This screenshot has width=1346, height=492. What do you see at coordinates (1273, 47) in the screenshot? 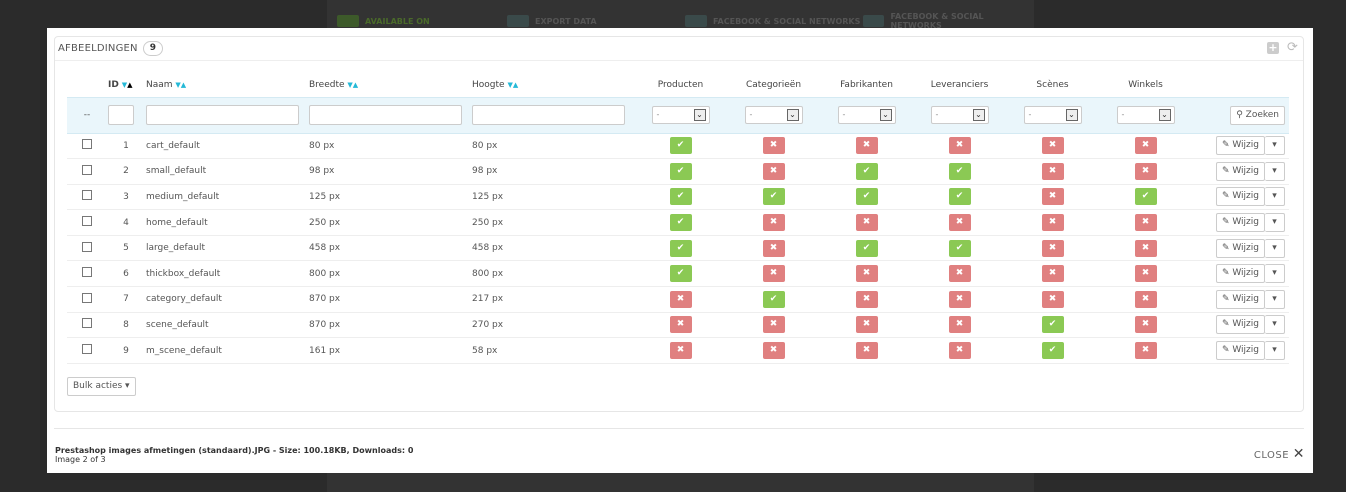
I see `add-icon: +` at bounding box center [1273, 47].